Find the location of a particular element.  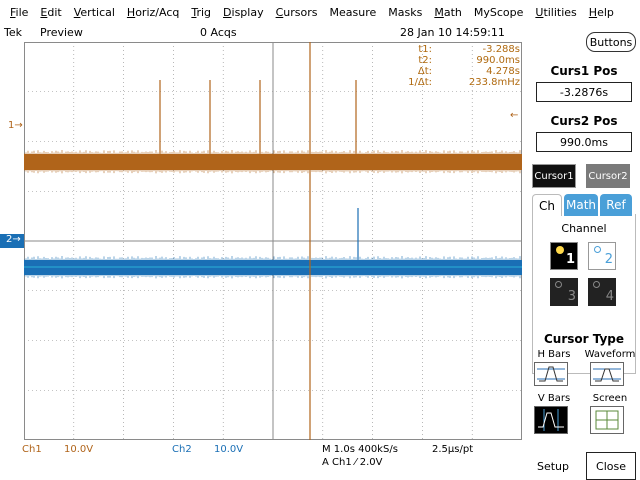

channel-4-button: 4 is located at coordinates (602, 292).